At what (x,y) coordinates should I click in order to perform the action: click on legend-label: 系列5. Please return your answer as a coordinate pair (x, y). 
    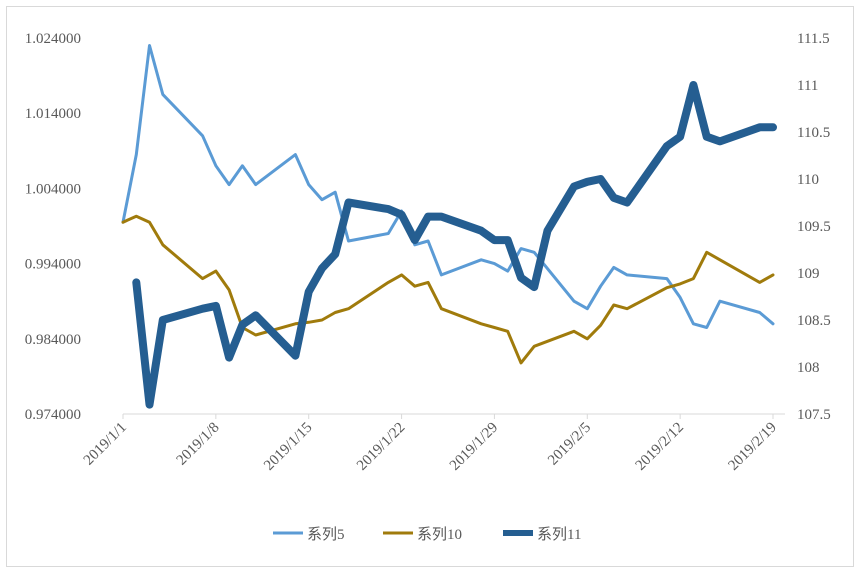
    Looking at the image, I should click on (326, 534).